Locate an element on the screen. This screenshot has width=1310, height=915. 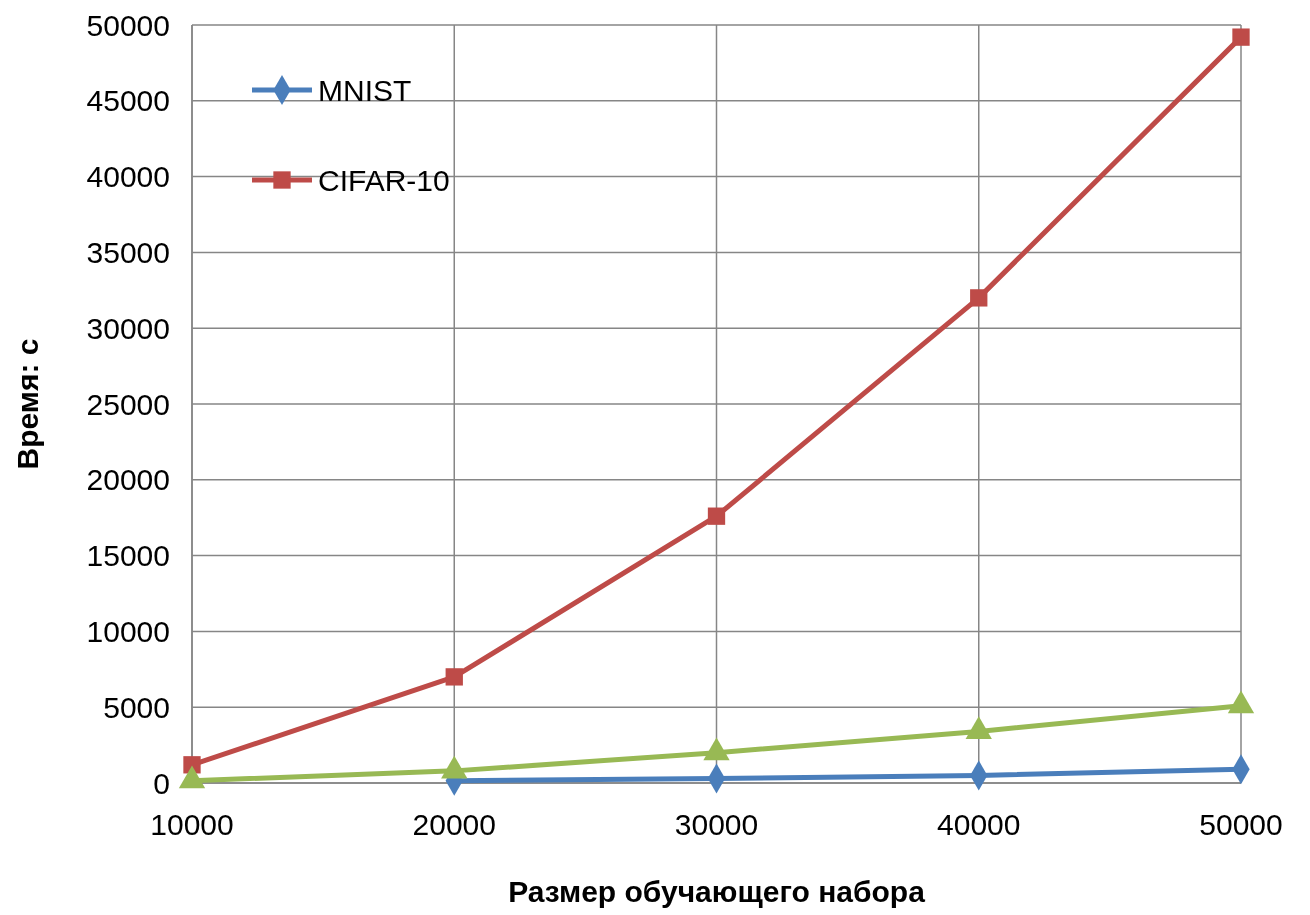
y-tick-label: 35000 is located at coordinates (128, 252).